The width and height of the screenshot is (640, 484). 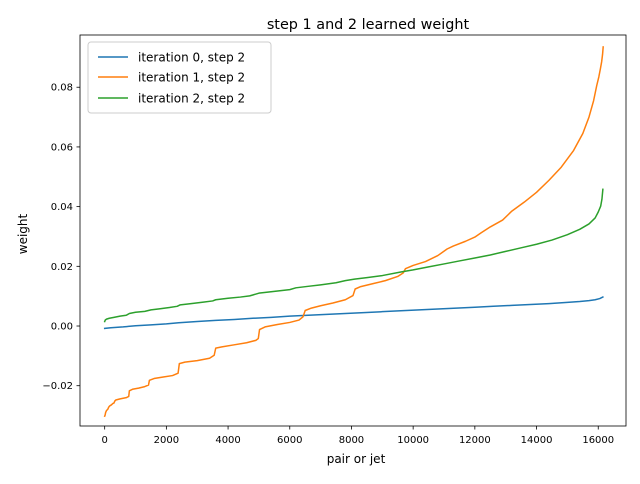 I want to click on x-tick-label: 6000, so click(x=289, y=440).